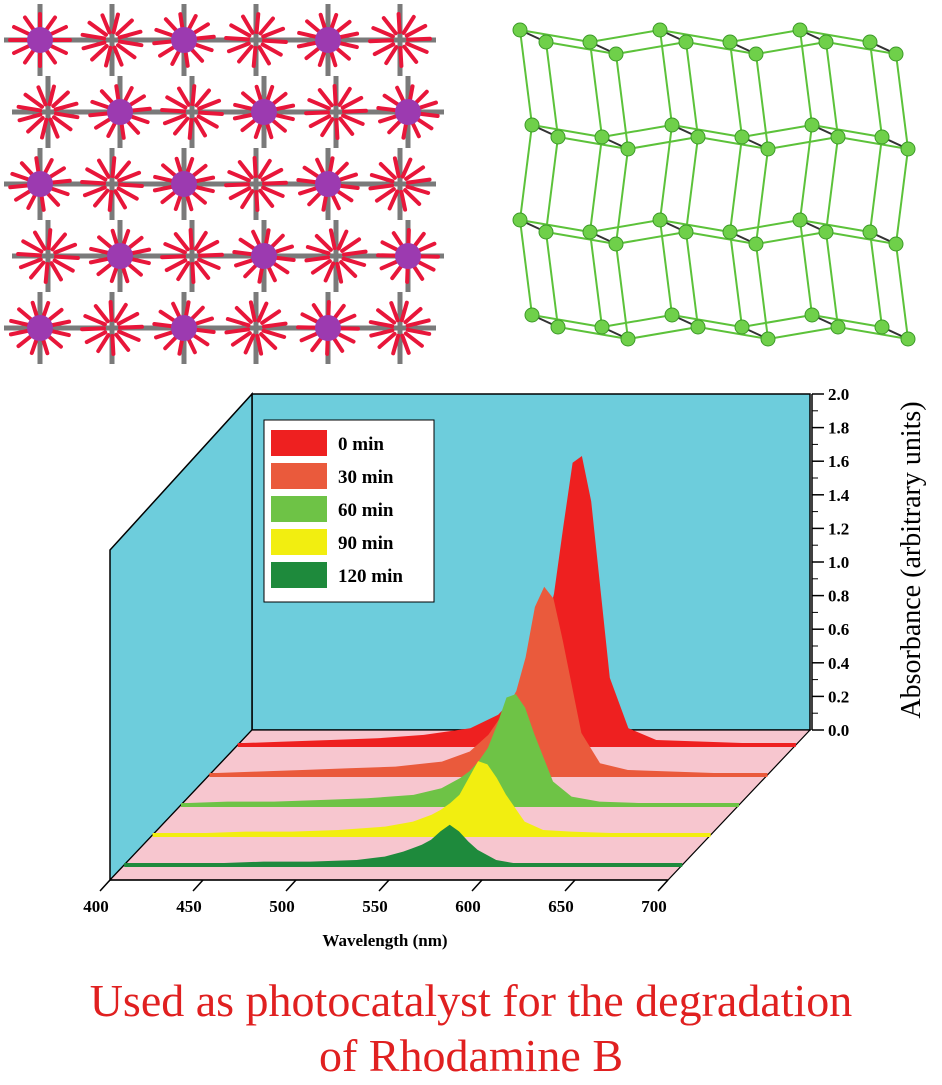 This screenshot has height=1085, width=942. I want to click on y-tick-label: 0.6, so click(838, 629).